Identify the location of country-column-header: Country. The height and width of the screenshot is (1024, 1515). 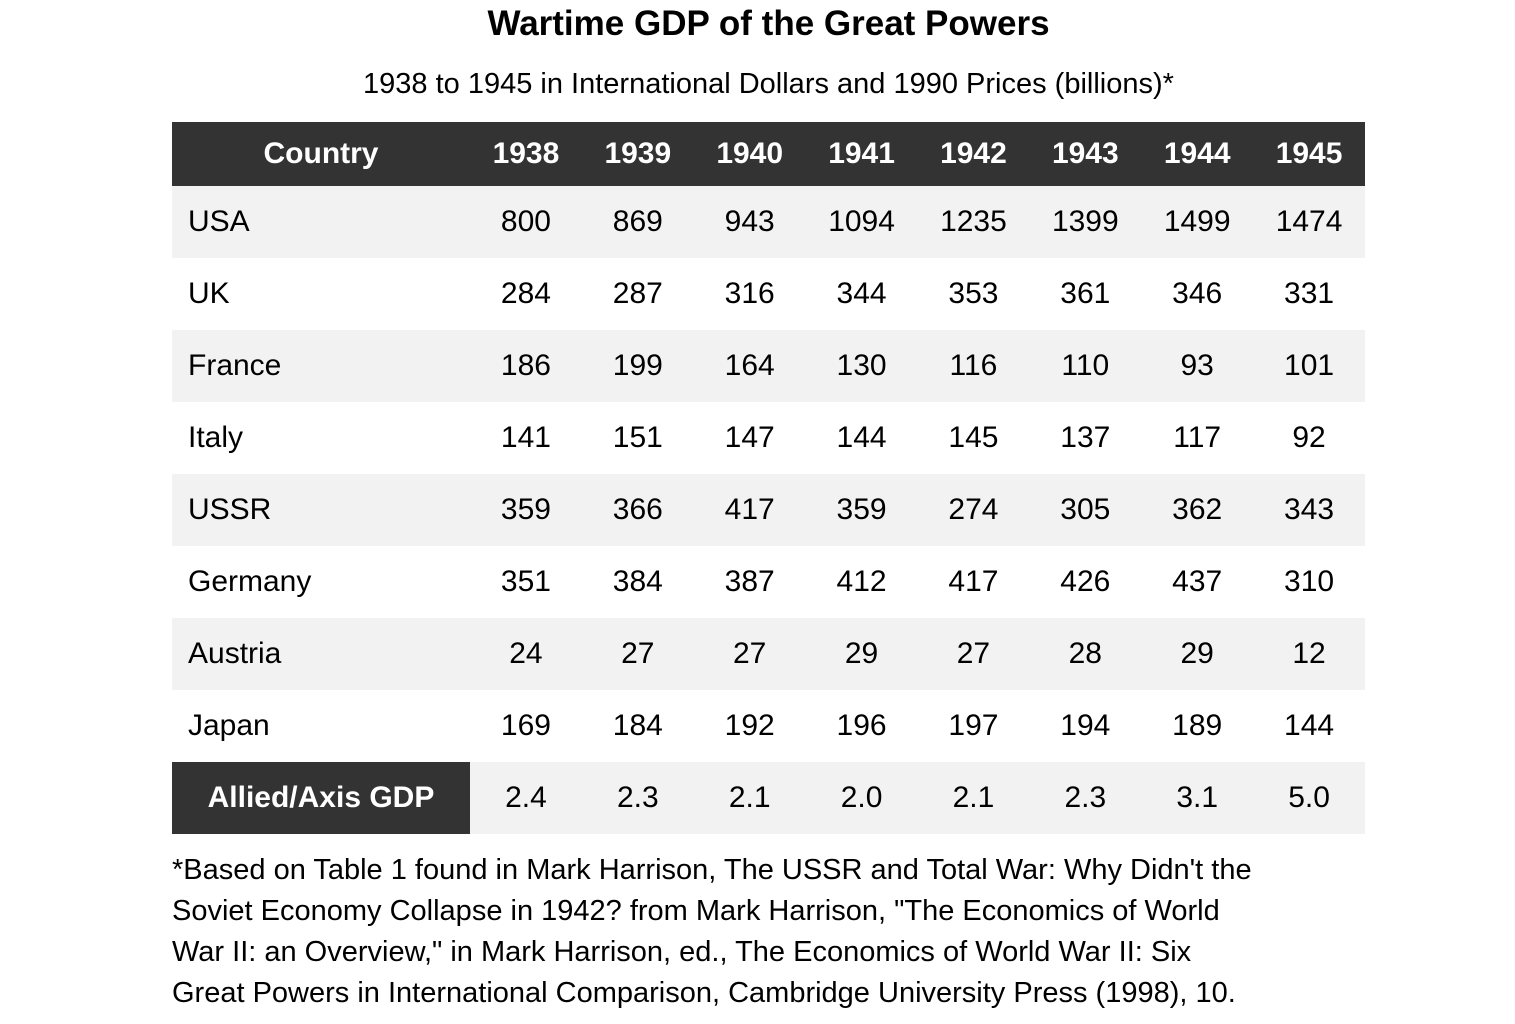
(321, 154).